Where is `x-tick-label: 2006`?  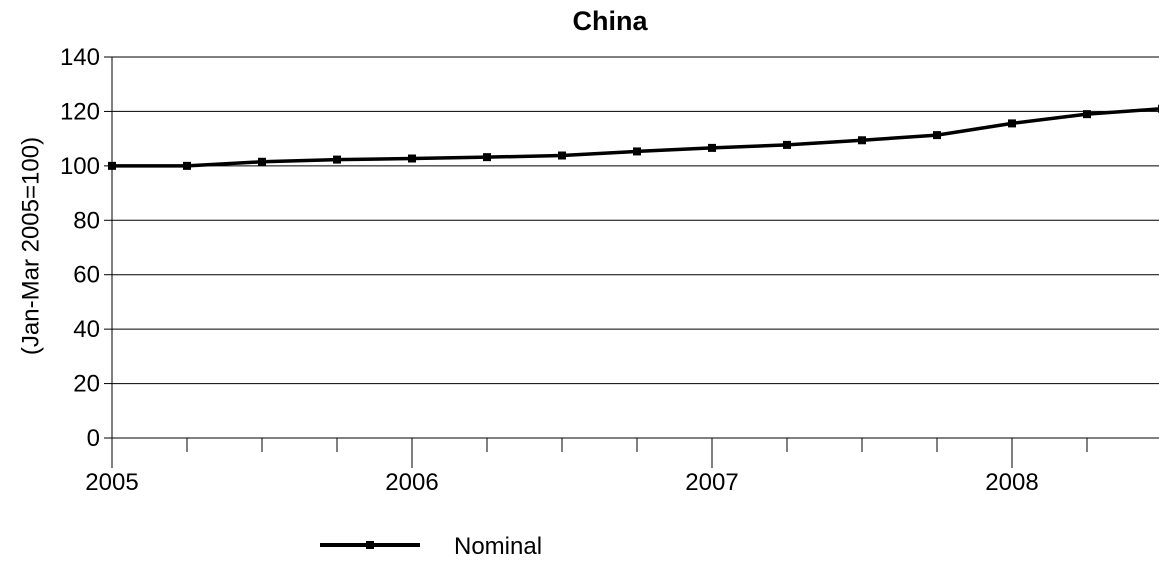 x-tick-label: 2006 is located at coordinates (411, 482).